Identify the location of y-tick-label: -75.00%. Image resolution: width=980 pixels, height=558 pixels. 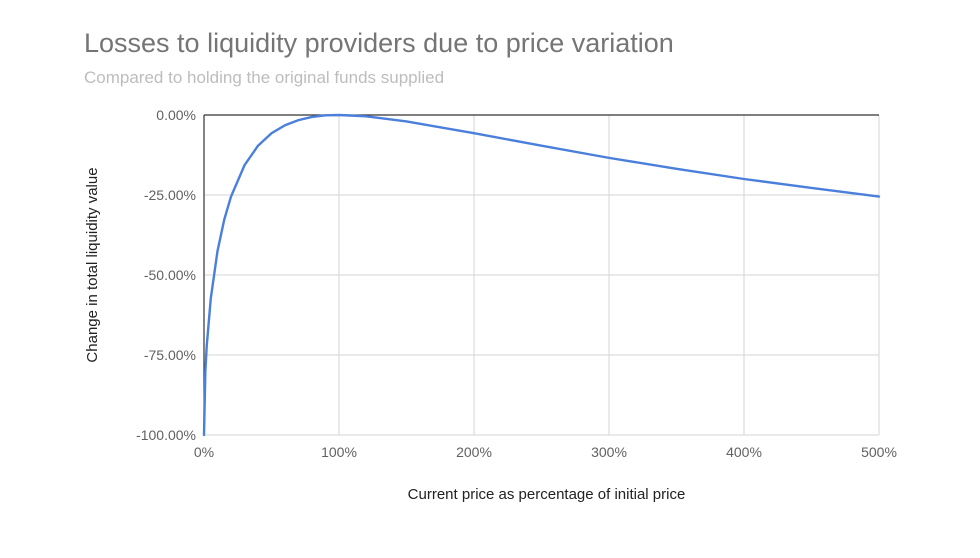
(170, 355).